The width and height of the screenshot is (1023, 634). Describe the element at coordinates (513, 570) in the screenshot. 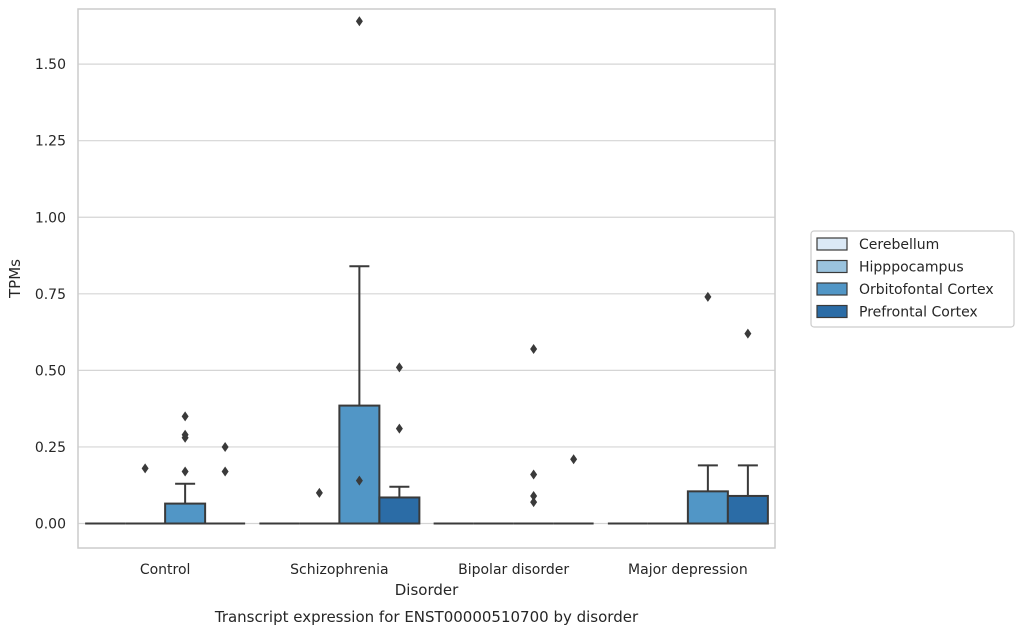

I see `x-tick-label: Bipolar disorder` at that location.